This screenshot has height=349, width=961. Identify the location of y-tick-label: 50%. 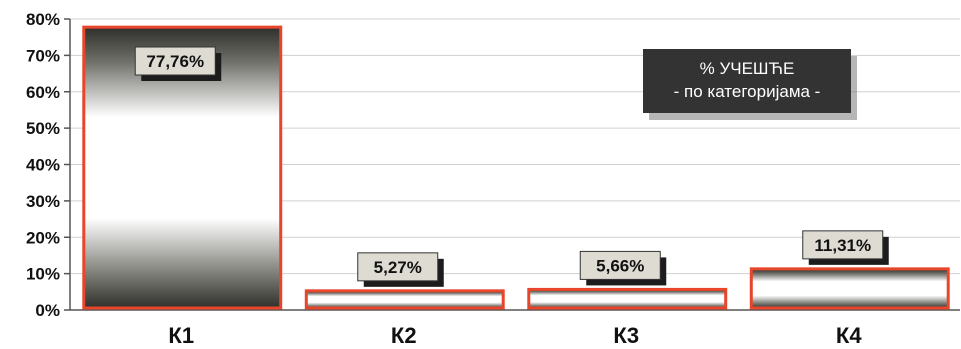
(43, 128).